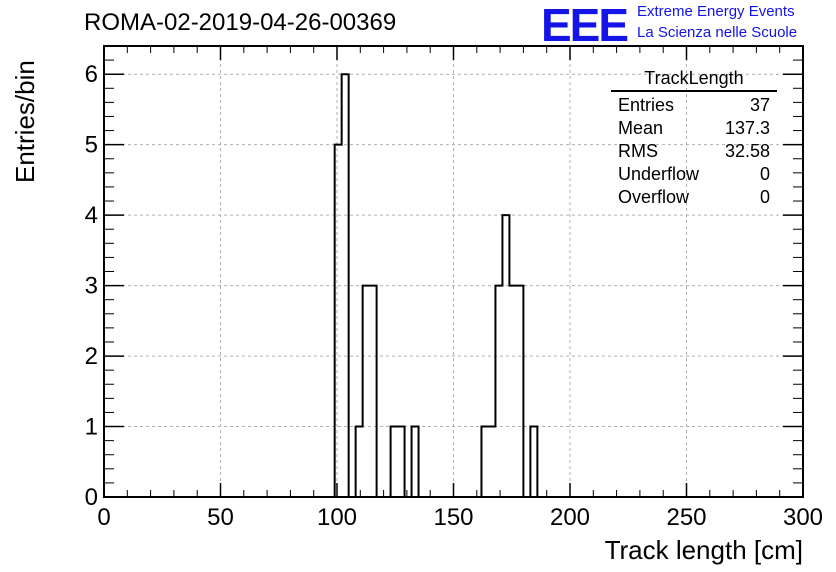 The image size is (836, 572). I want to click on x-tick-label: 300, so click(803, 517).